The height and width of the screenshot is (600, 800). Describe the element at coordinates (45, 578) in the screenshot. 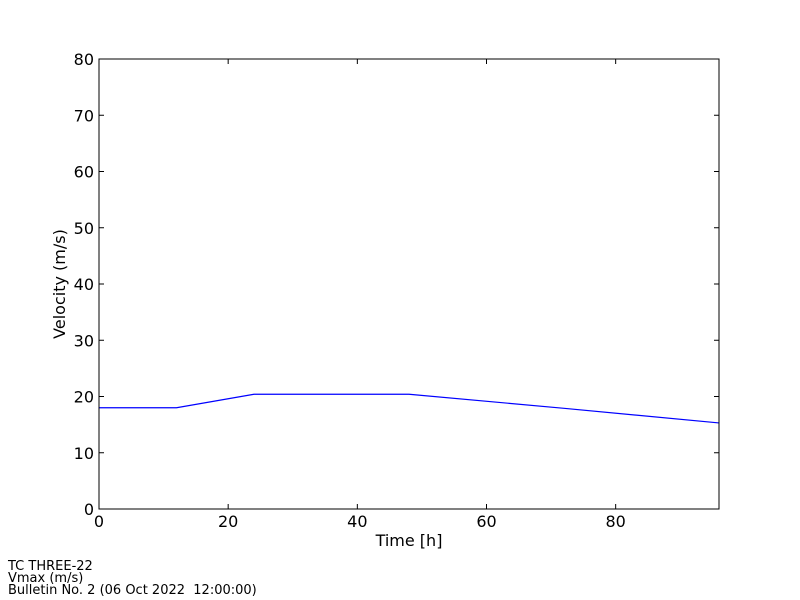

I see `footer-line: Vmax (m/s)` at that location.